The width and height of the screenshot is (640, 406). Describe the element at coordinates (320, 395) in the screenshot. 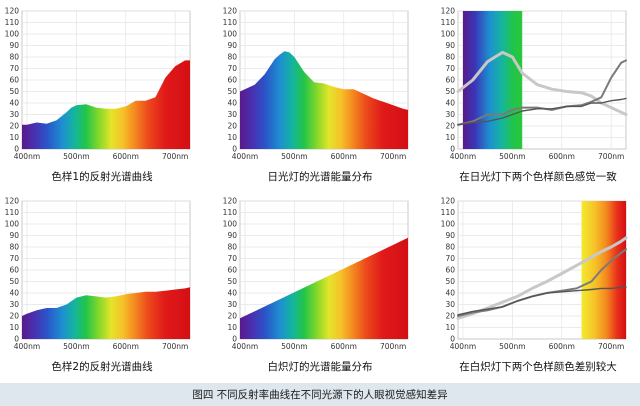

I see `figure-caption: 图四 不同反射率曲线在不同光源下的人眼视觉感知差异` at that location.